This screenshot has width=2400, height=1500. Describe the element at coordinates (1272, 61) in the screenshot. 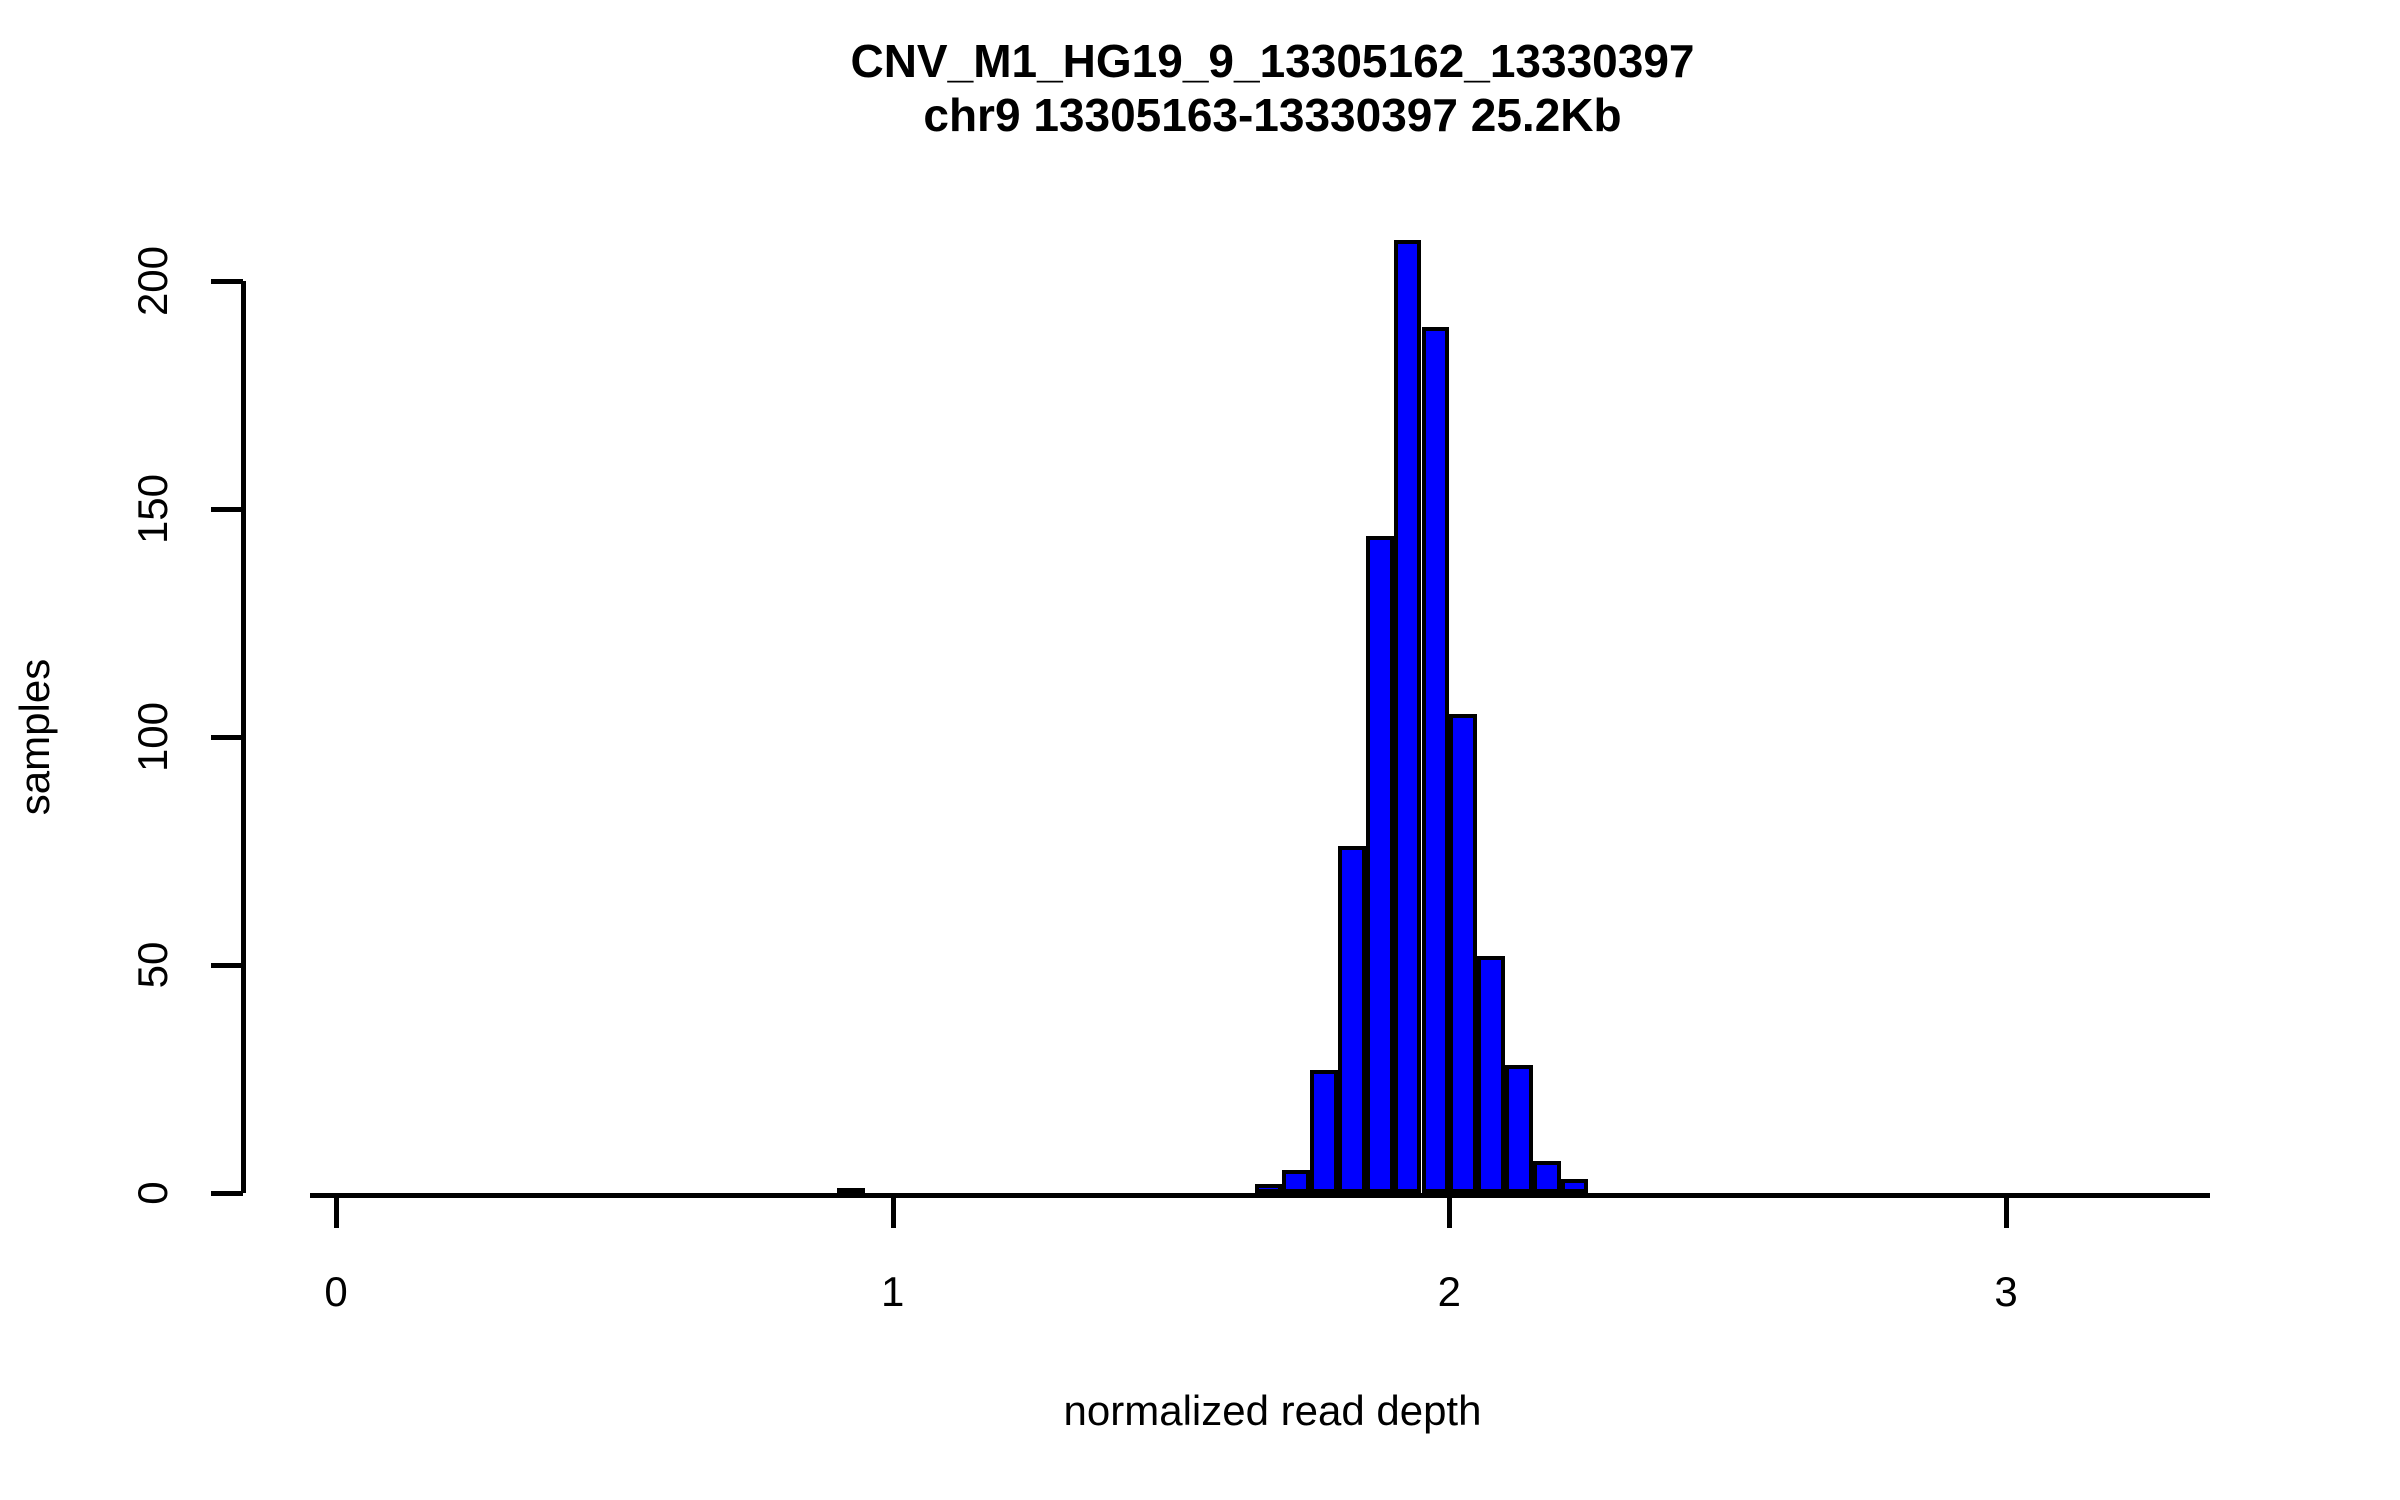

I see `chart-title-line-1: CNV_M1_HG19_9_13305162_13330397` at that location.